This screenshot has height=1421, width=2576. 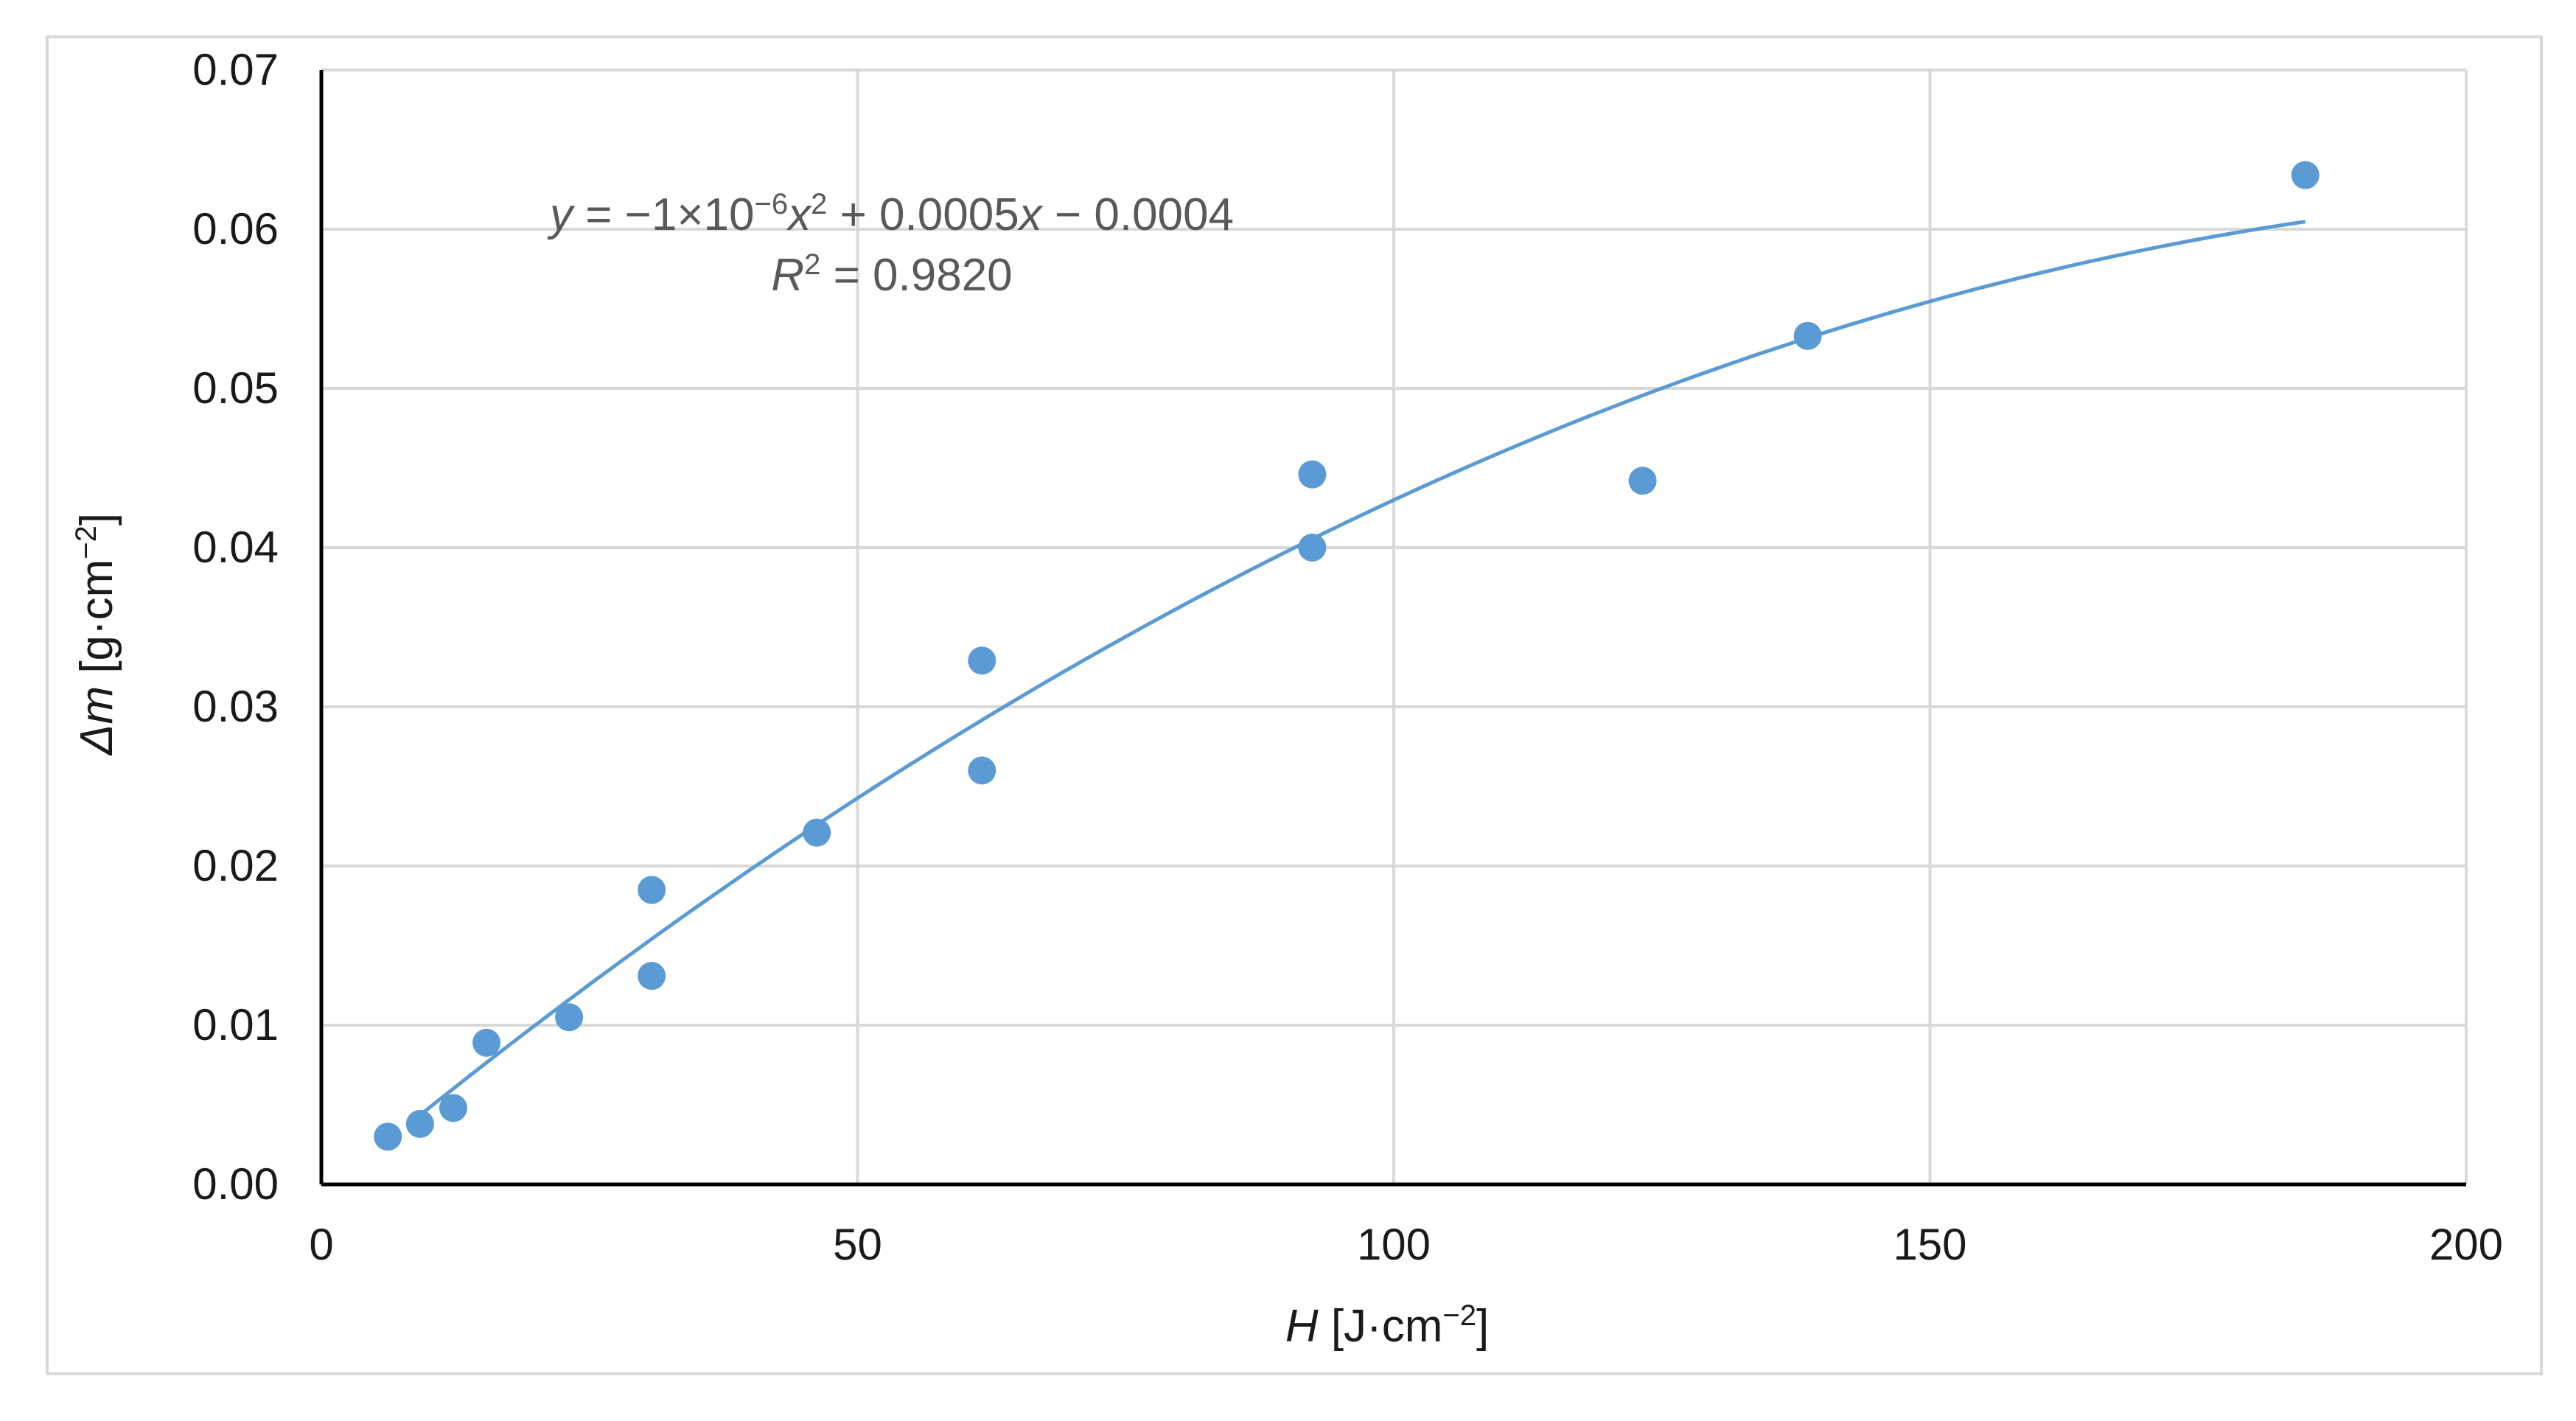 What do you see at coordinates (321, 1244) in the screenshot?
I see `x-tick-label: 0` at bounding box center [321, 1244].